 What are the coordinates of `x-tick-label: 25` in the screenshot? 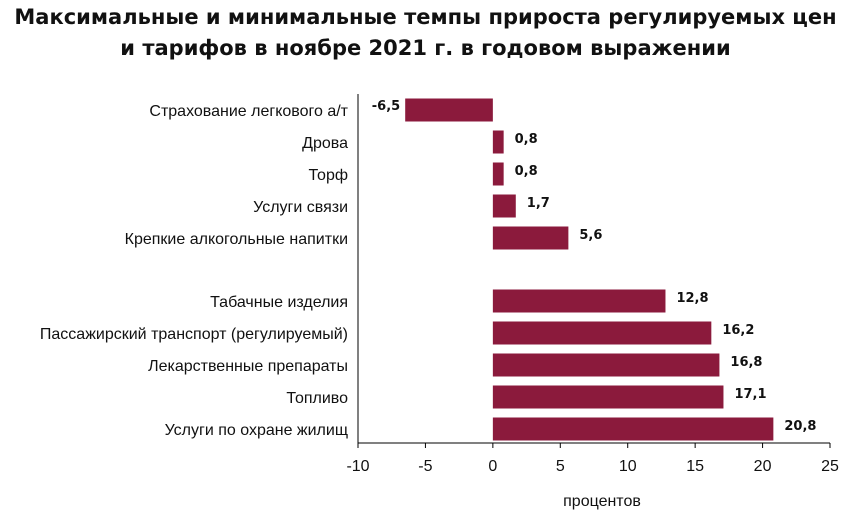 It's located at (830, 466).